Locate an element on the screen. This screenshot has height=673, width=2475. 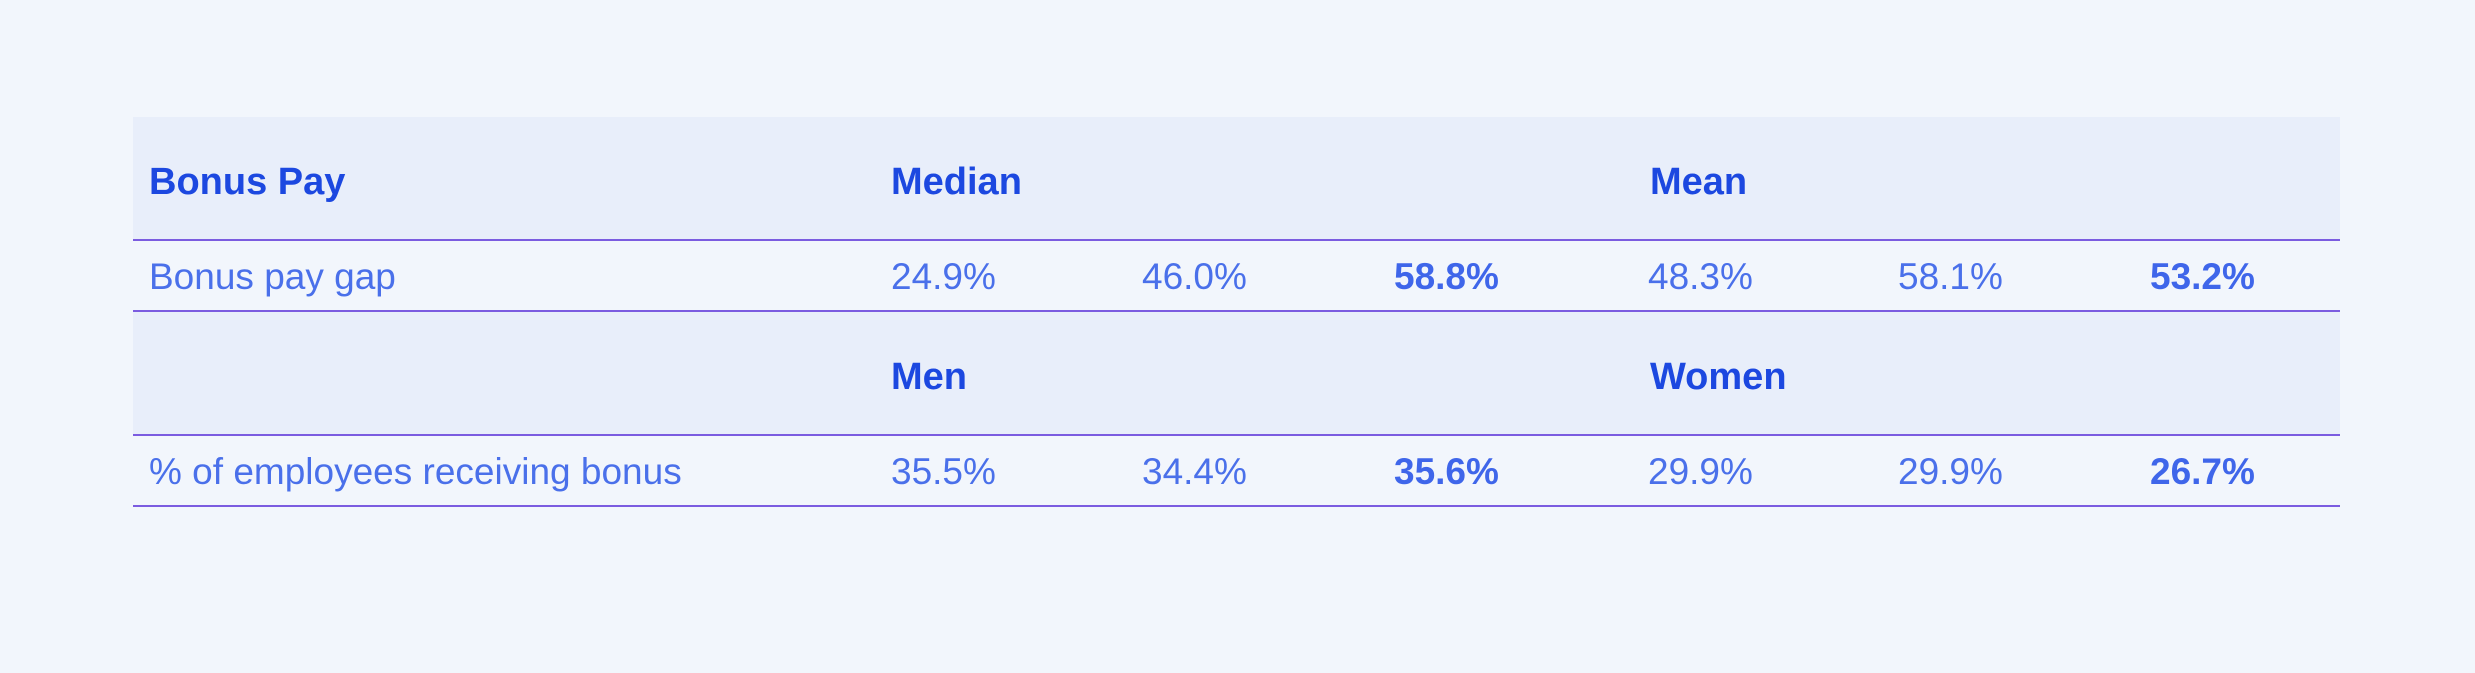
row-label: Bonus pay gap is located at coordinates (272, 276).